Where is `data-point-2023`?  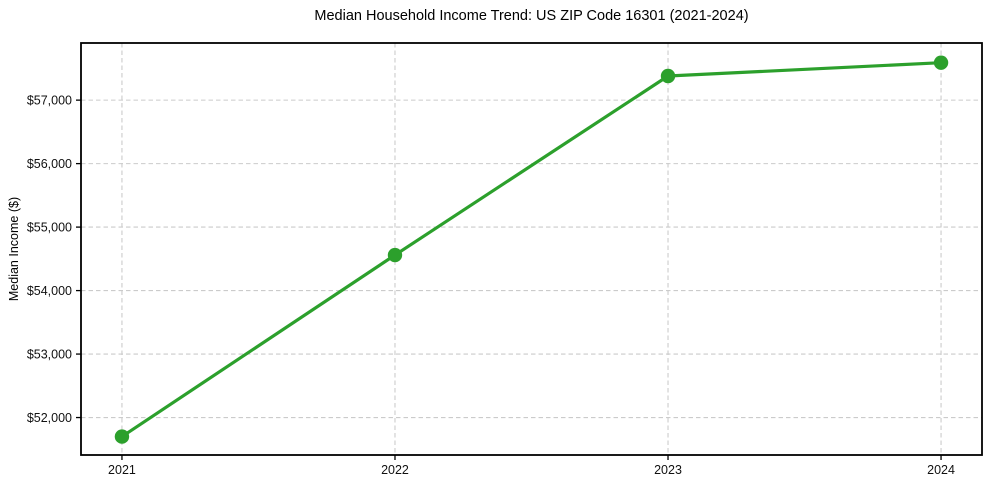
data-point-2023 is located at coordinates (668, 76).